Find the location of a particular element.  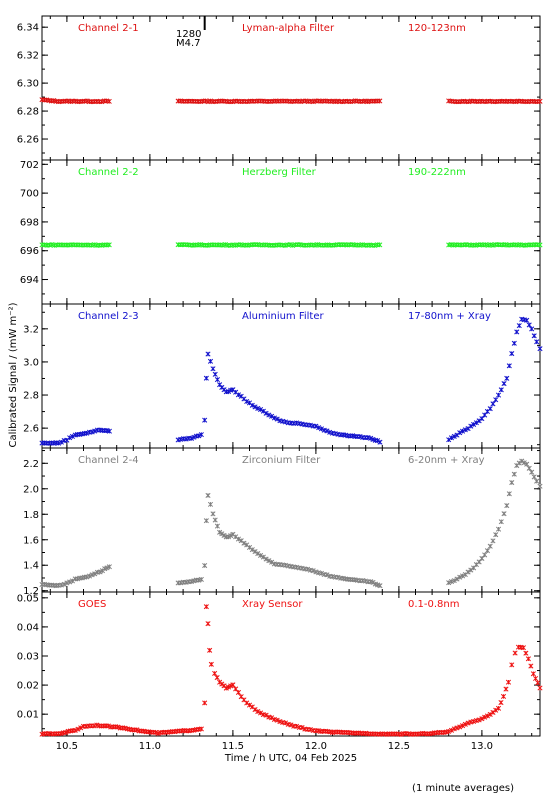

x-tick-label: 11.0 is located at coordinates (150, 746).